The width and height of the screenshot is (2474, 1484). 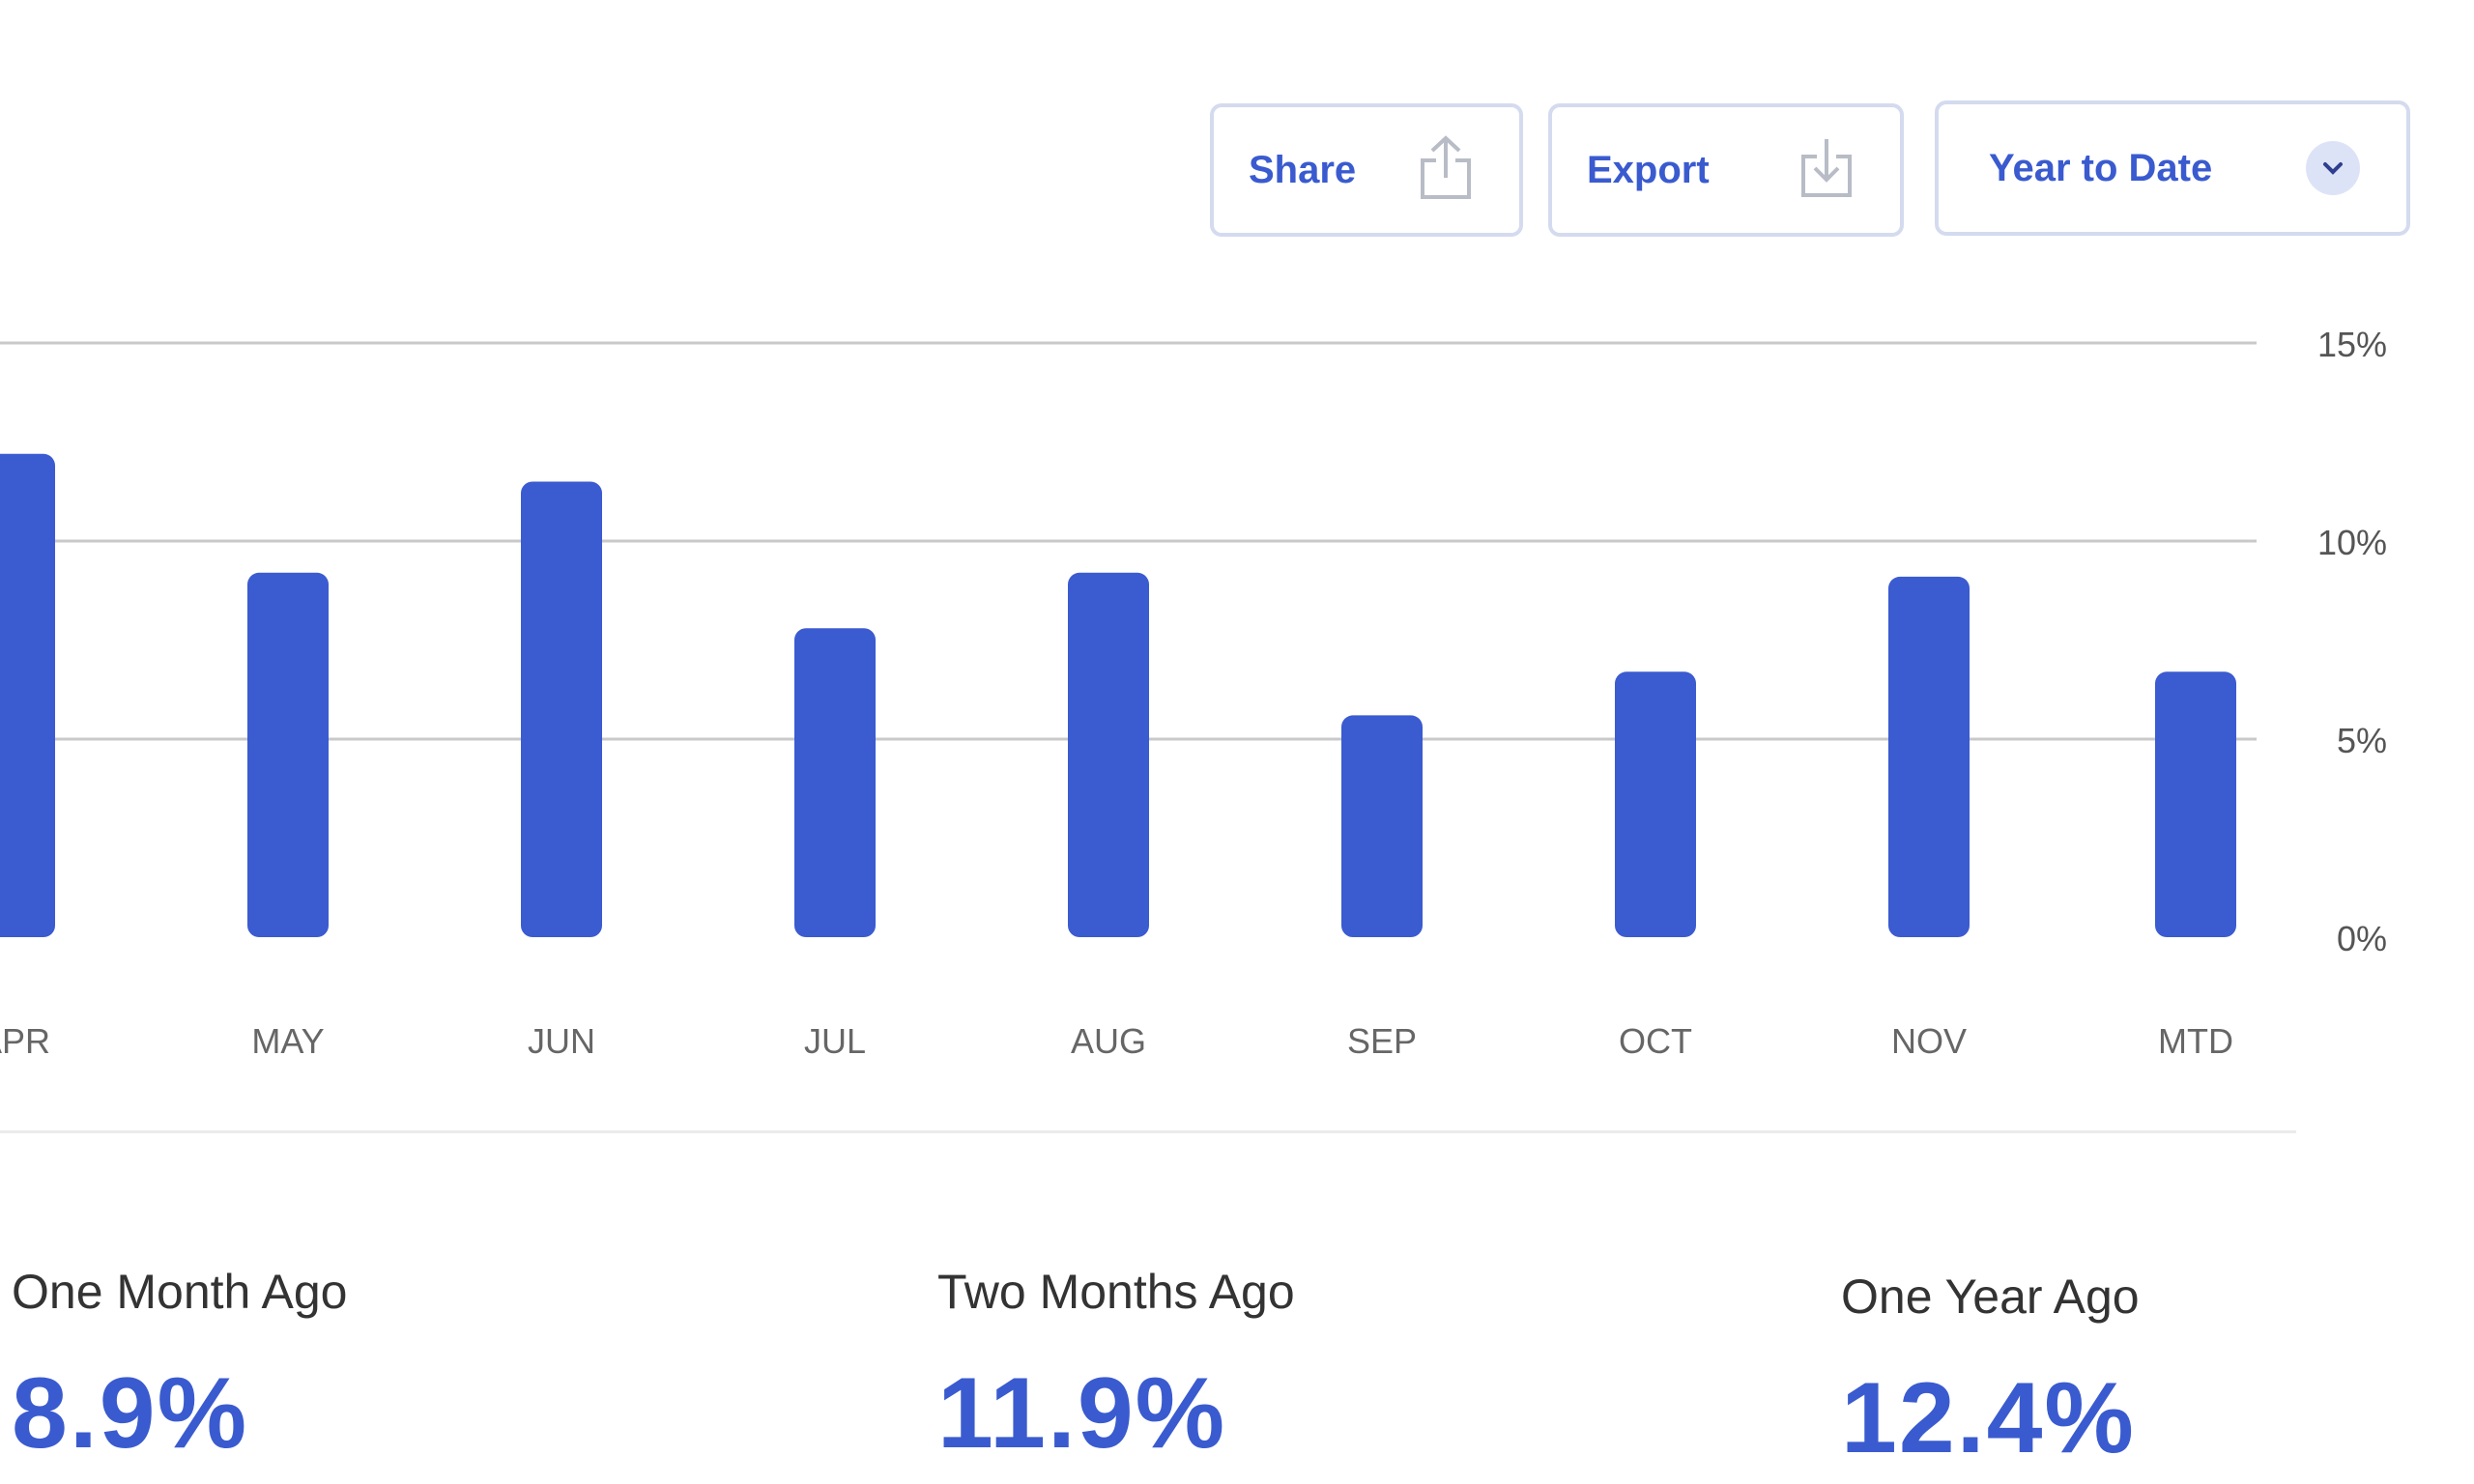 What do you see at coordinates (1382, 1041) in the screenshot?
I see `x-tick-label: SEP` at bounding box center [1382, 1041].